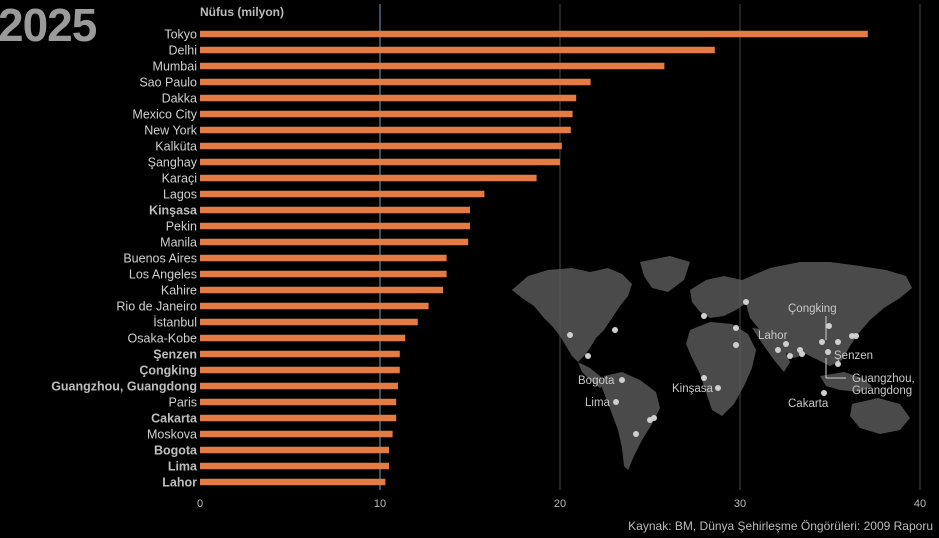  Describe the element at coordinates (740, 504) in the screenshot. I see `x-tick-label: 30` at that location.